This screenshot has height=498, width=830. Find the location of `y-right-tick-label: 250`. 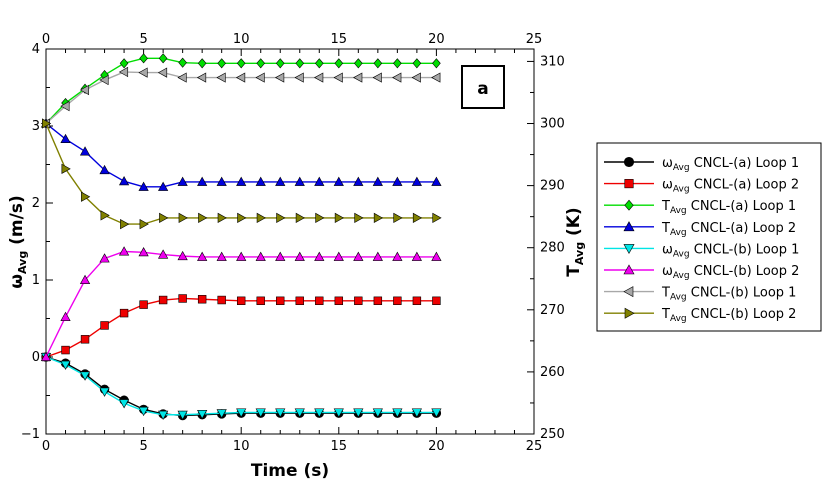

y-right-tick-label: 250 is located at coordinates (552, 434).